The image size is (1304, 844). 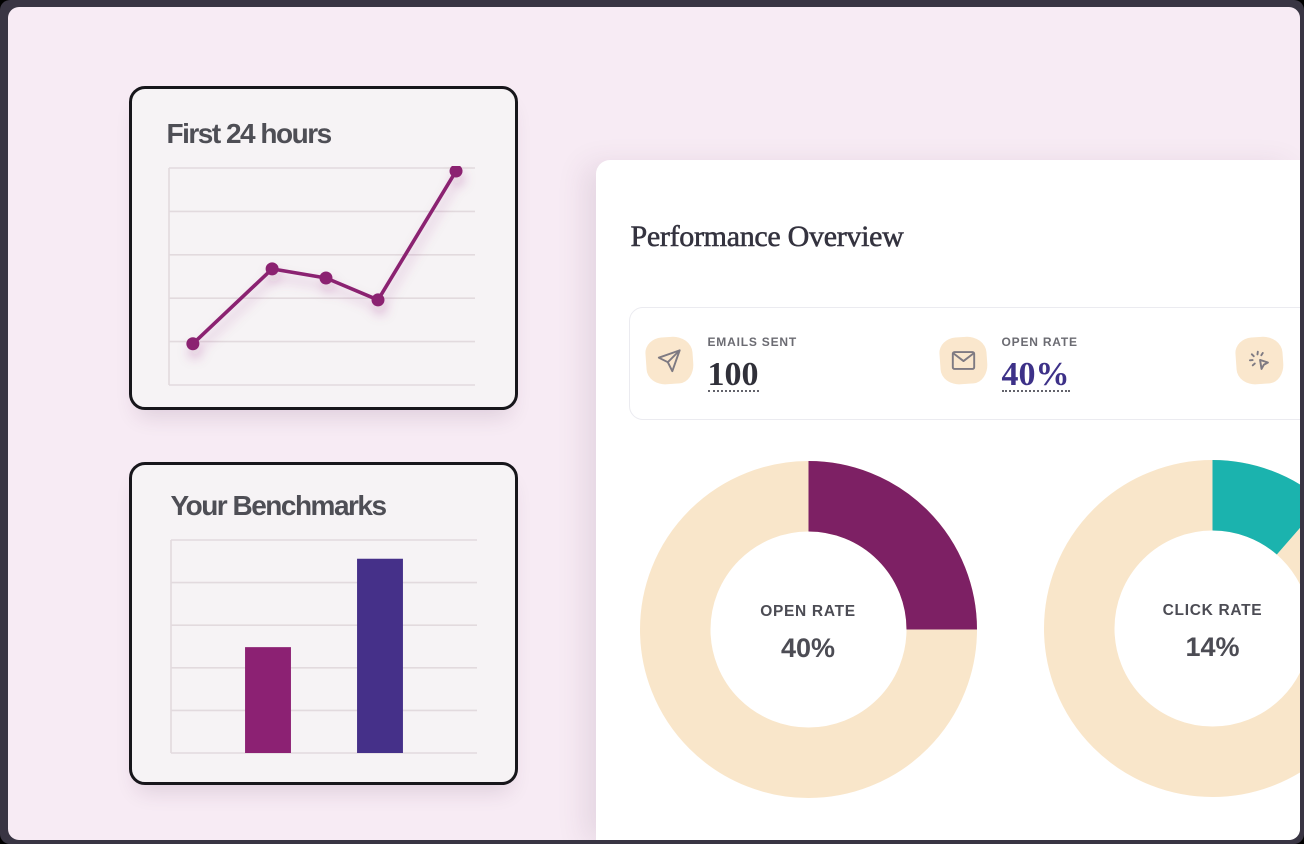 I want to click on donut-label: OPEN RATE, so click(x=808, y=611).